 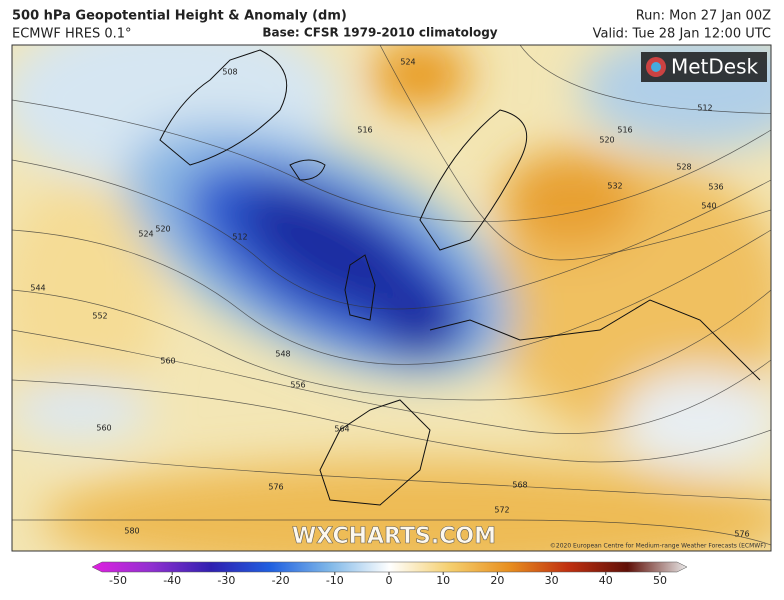 I want to click on colorbar-tick-label: -10, so click(x=335, y=580).